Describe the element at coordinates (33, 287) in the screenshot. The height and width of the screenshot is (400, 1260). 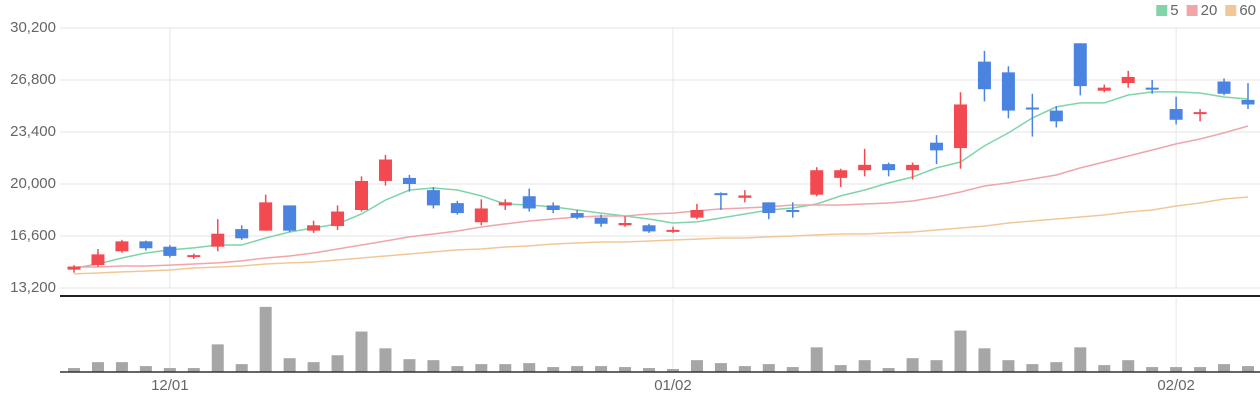
I see `y-tick-label: 13,200` at that location.